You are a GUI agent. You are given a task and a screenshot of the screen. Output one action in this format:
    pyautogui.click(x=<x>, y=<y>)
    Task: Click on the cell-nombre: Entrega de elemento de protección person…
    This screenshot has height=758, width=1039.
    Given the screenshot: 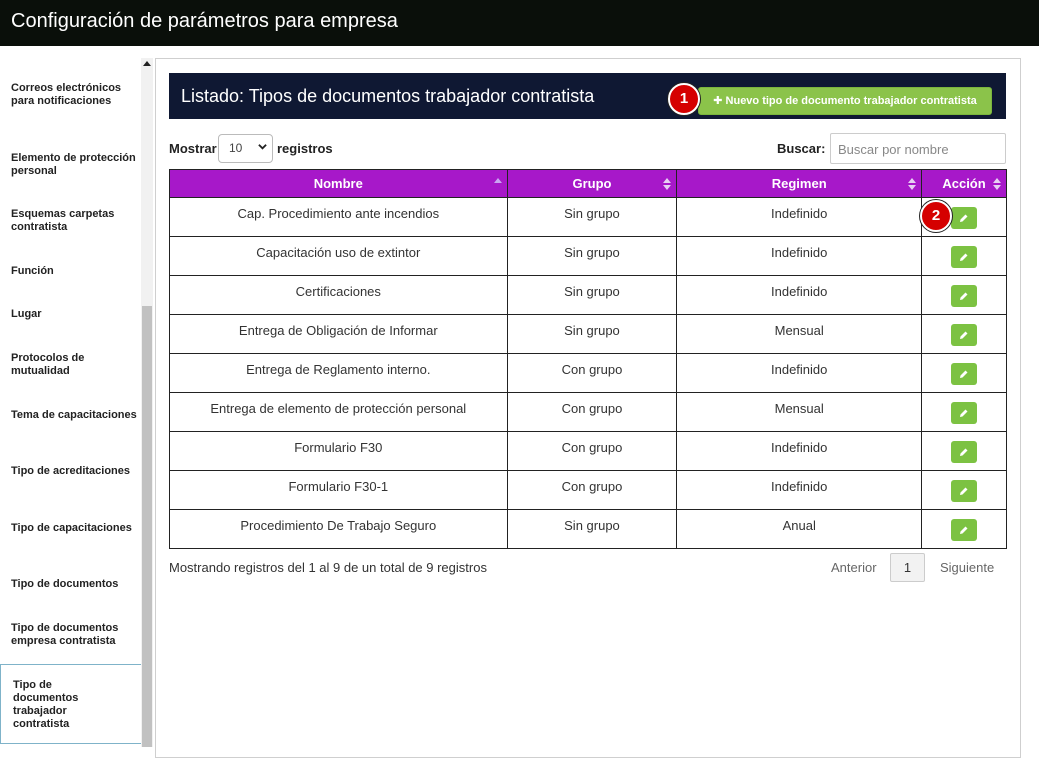 What is the action you would take?
    pyautogui.click(x=338, y=412)
    